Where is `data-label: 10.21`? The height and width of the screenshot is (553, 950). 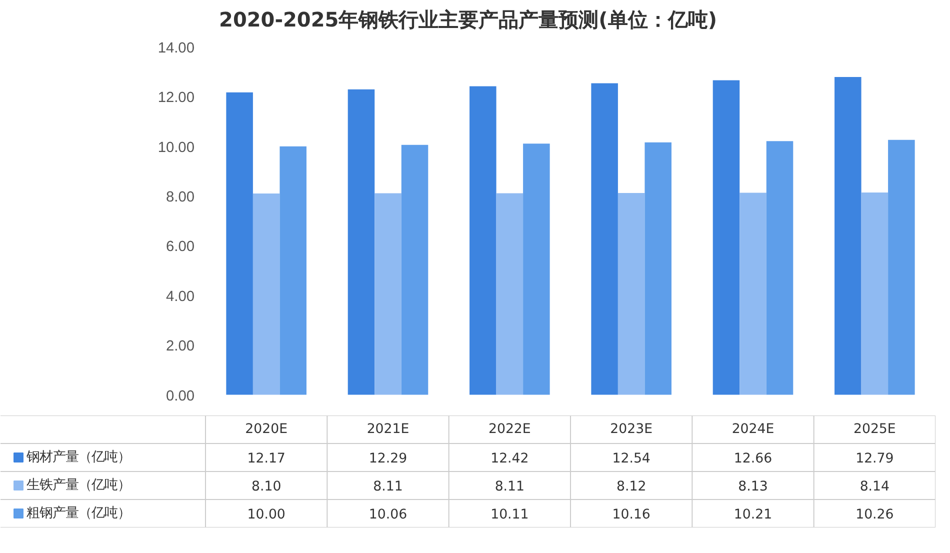
data-label: 10.21 is located at coordinates (753, 515).